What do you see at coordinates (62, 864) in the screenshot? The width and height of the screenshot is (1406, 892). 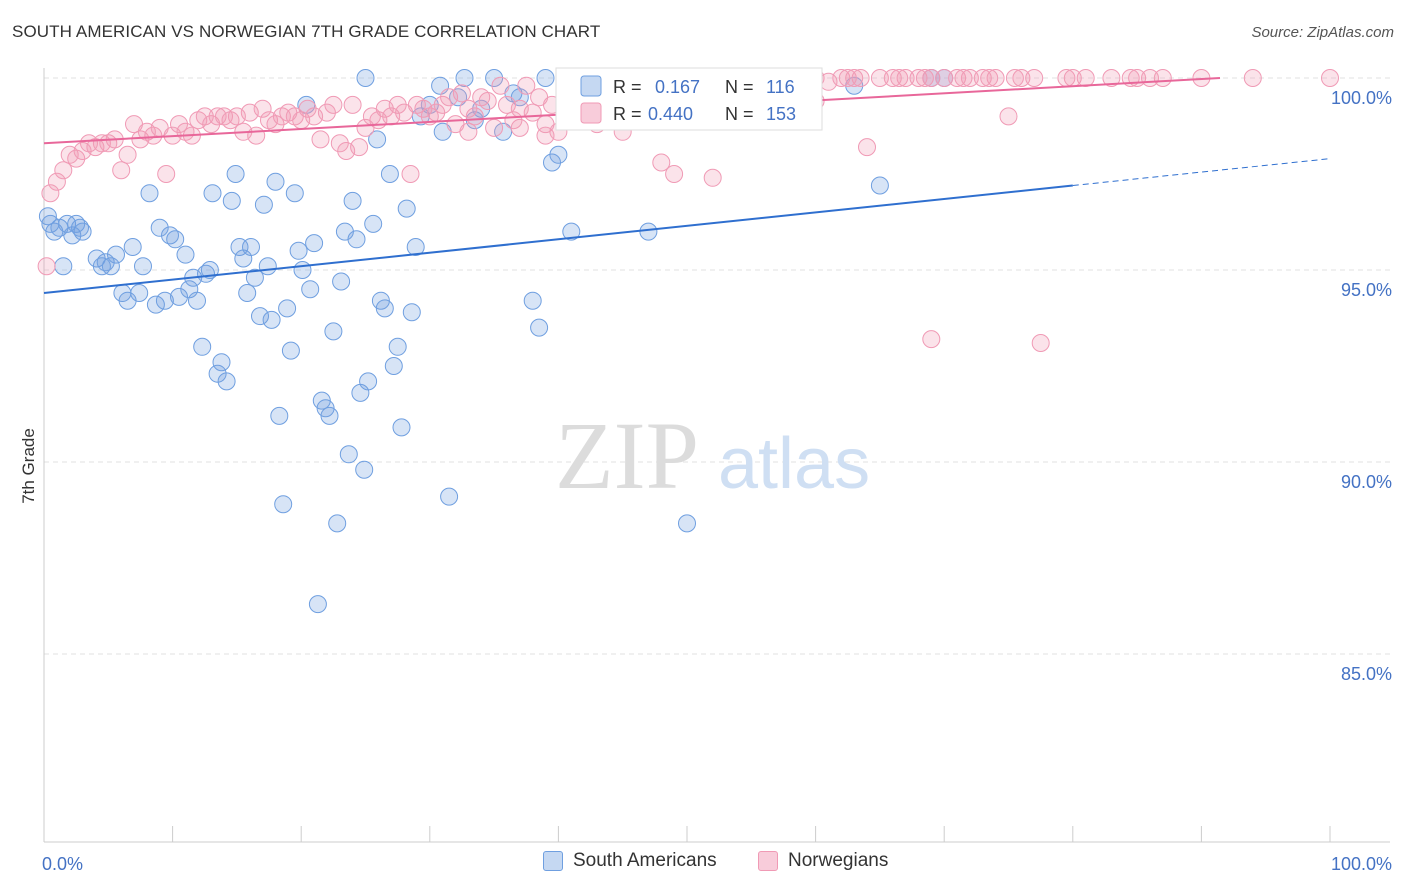 I see `x-tick-label: 0.0%` at bounding box center [62, 864].